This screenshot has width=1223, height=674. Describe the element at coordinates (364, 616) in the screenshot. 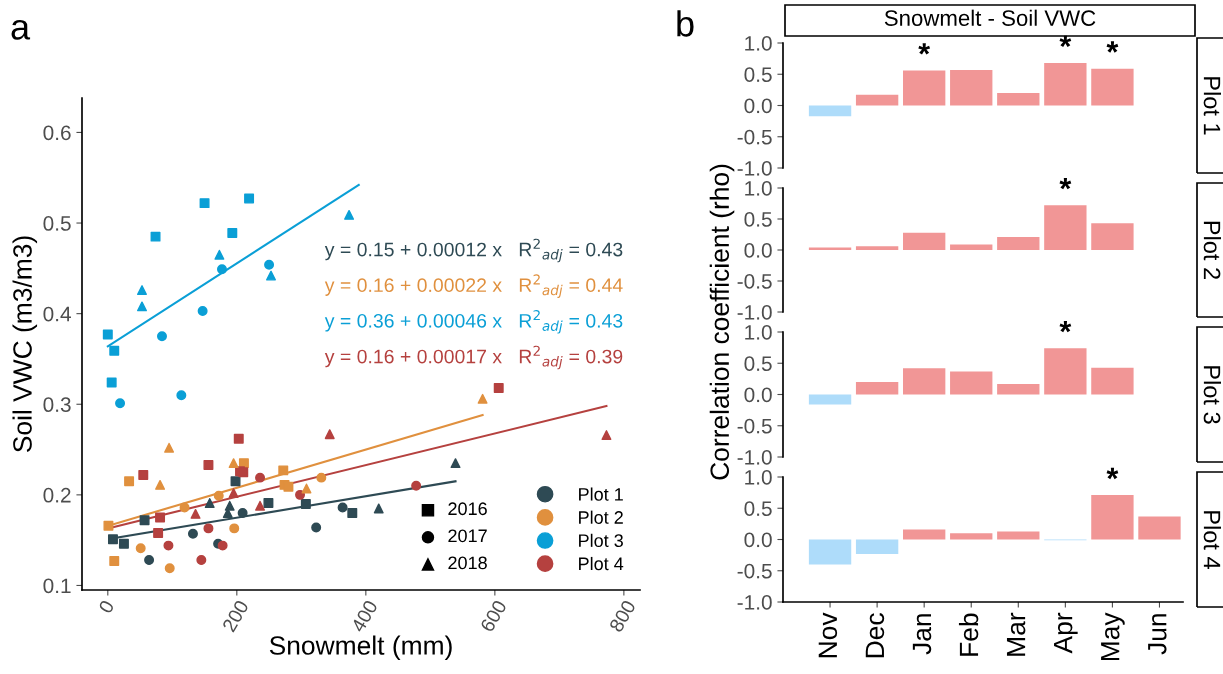

I see `x-tick-label: 400` at that location.